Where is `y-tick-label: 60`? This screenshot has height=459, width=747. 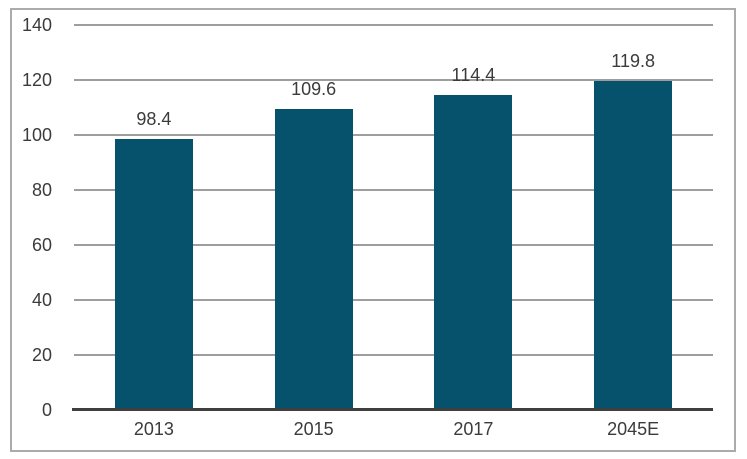 y-tick-label: 60 is located at coordinates (41, 245).